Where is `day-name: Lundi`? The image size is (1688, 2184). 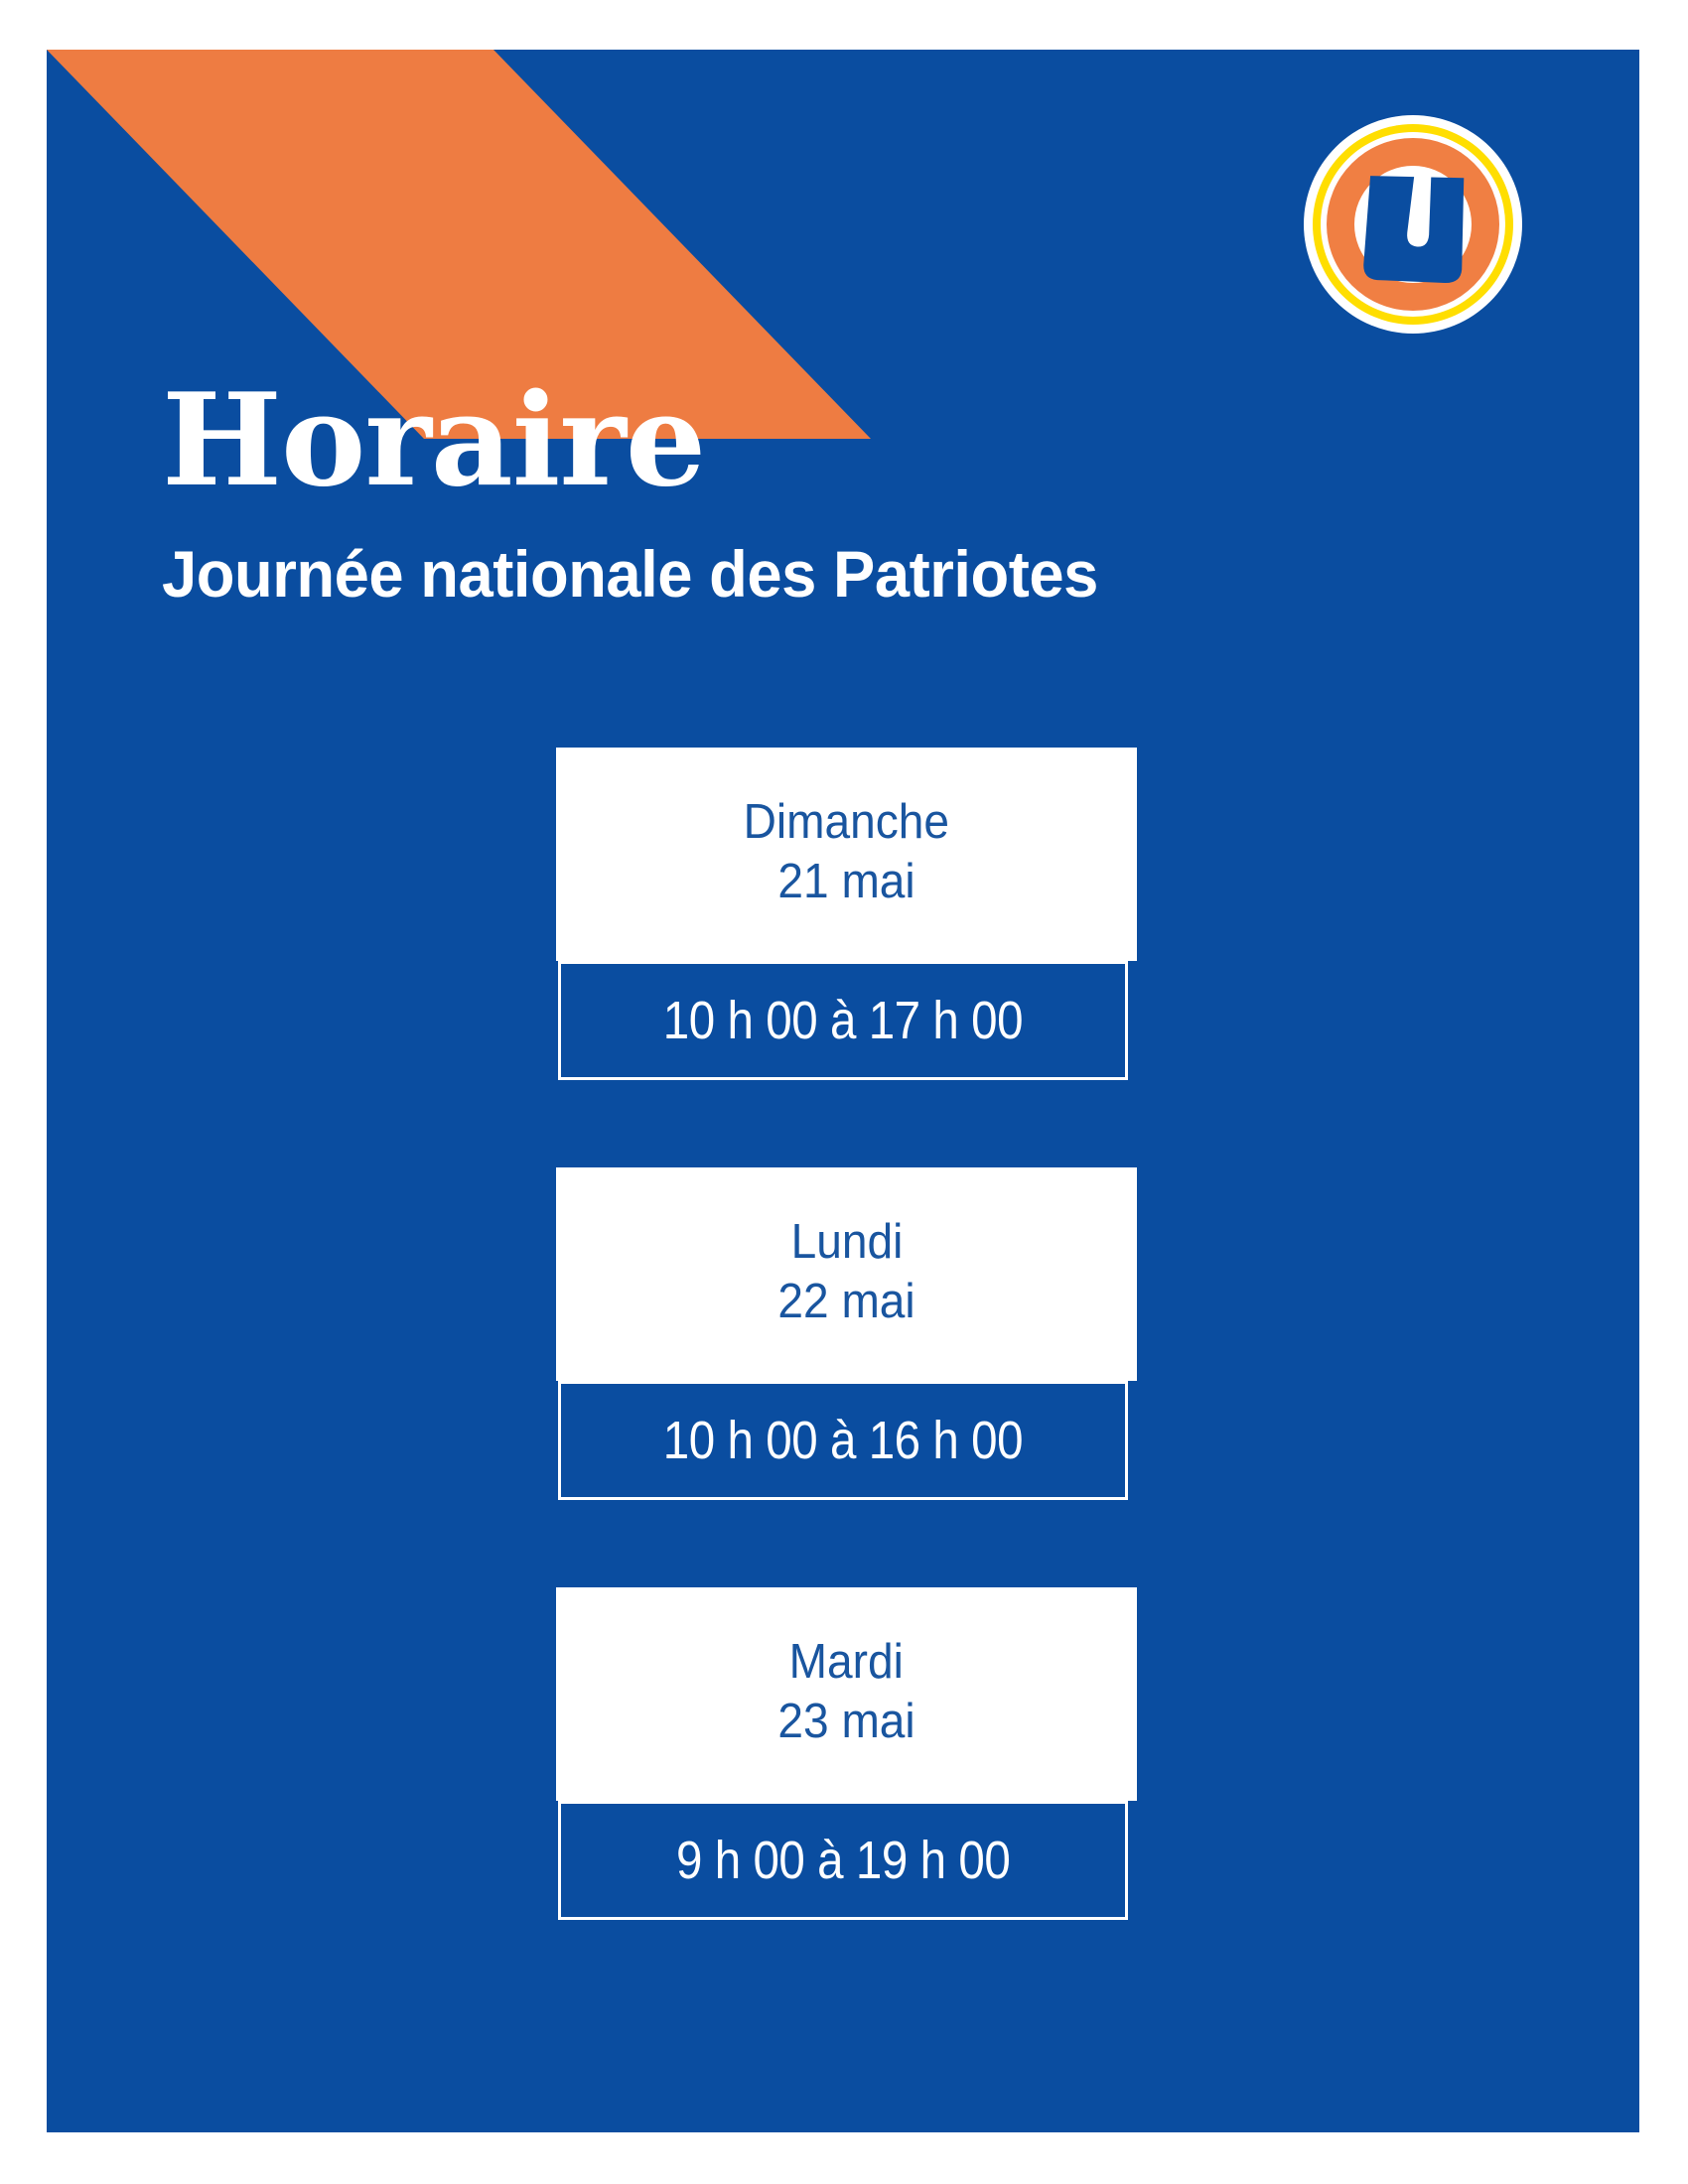 day-name: Lundi is located at coordinates (846, 1241).